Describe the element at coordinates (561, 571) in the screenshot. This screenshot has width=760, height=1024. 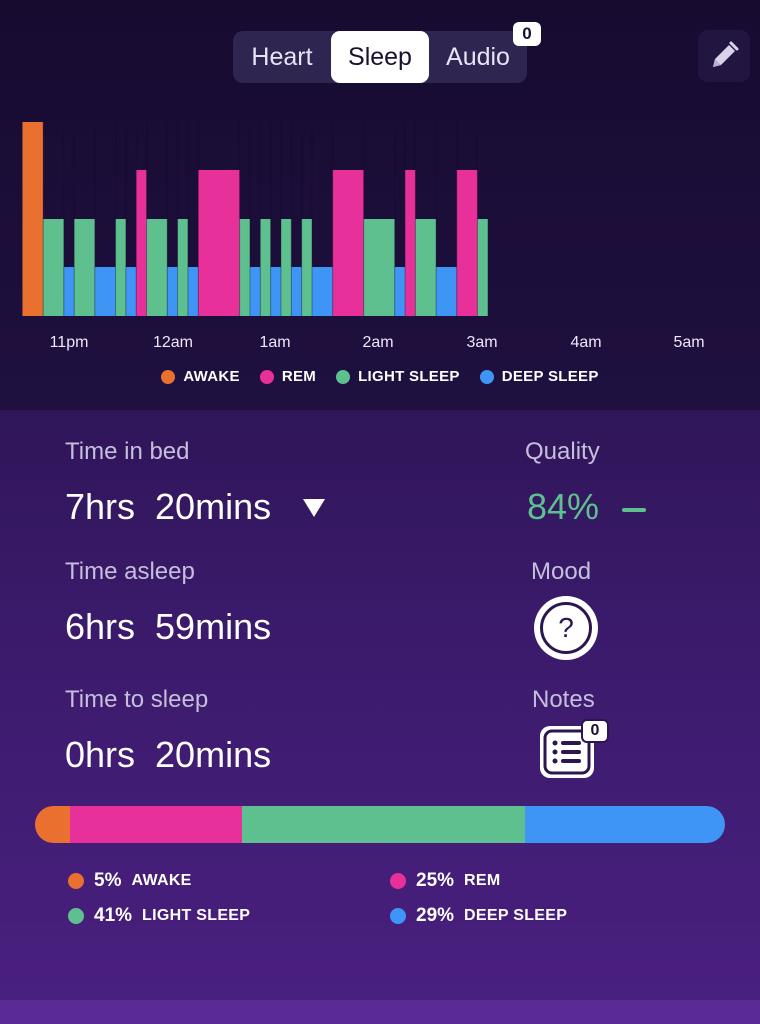
I see `mood-label: Mood` at that location.